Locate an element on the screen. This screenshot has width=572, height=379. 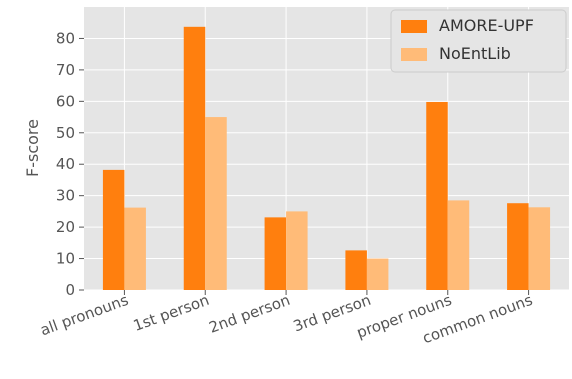
x-tick-label: 2nd person is located at coordinates (250, 314).